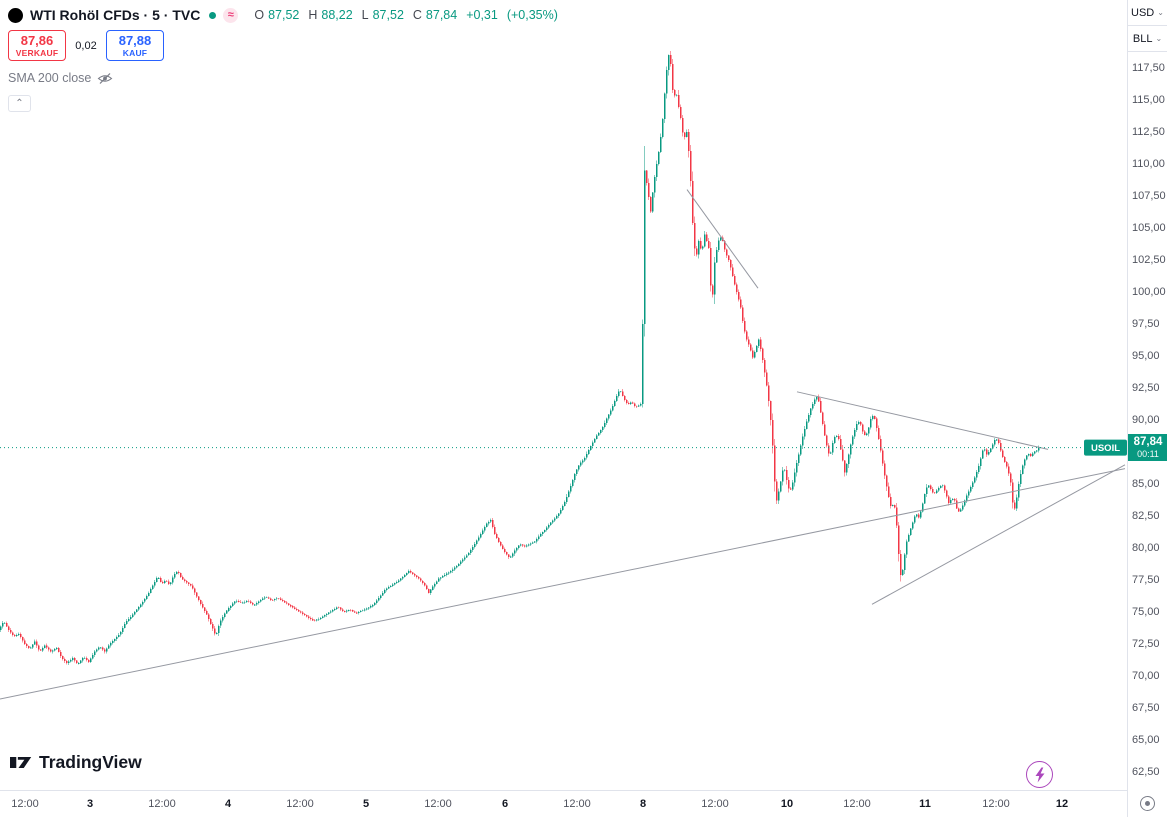 The height and width of the screenshot is (817, 1167). I want to click on indicator-label: SMA 200 close, so click(50, 78).